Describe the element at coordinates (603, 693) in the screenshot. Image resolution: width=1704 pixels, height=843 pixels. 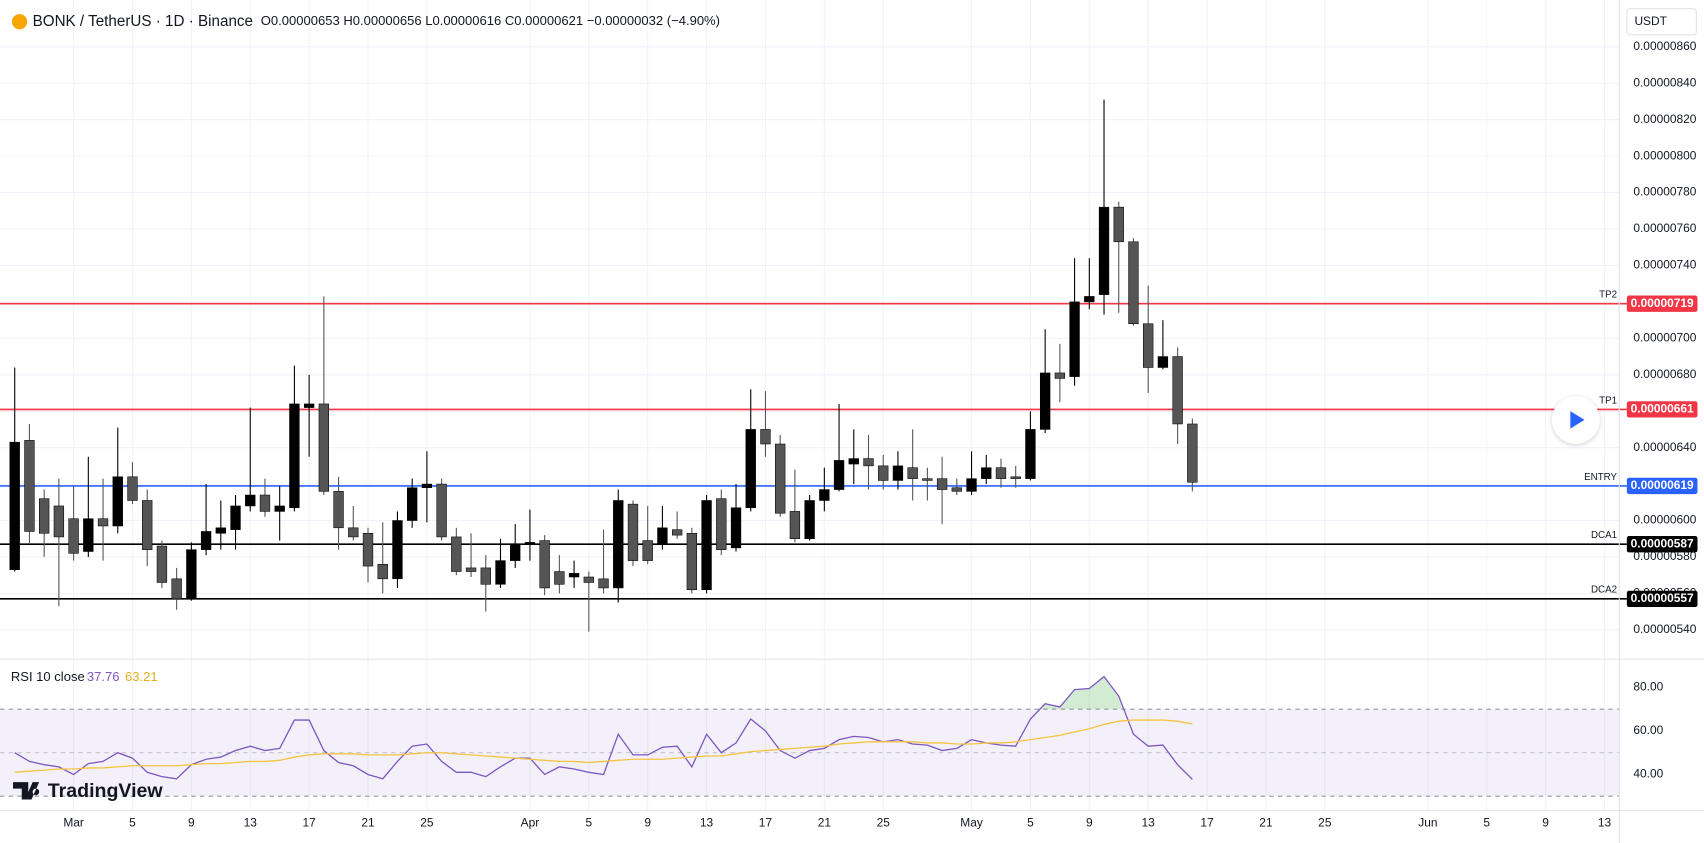
I see `rsi-overbought-fill` at that location.